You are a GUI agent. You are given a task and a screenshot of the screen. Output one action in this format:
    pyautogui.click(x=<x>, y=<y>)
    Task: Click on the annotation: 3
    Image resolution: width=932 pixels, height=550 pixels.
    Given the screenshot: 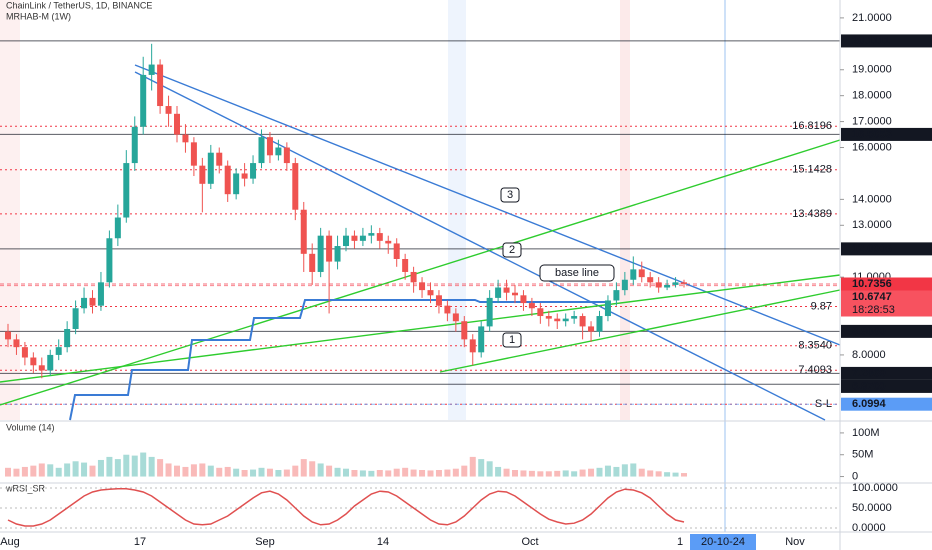 What is the action you would take?
    pyautogui.click(x=510, y=195)
    